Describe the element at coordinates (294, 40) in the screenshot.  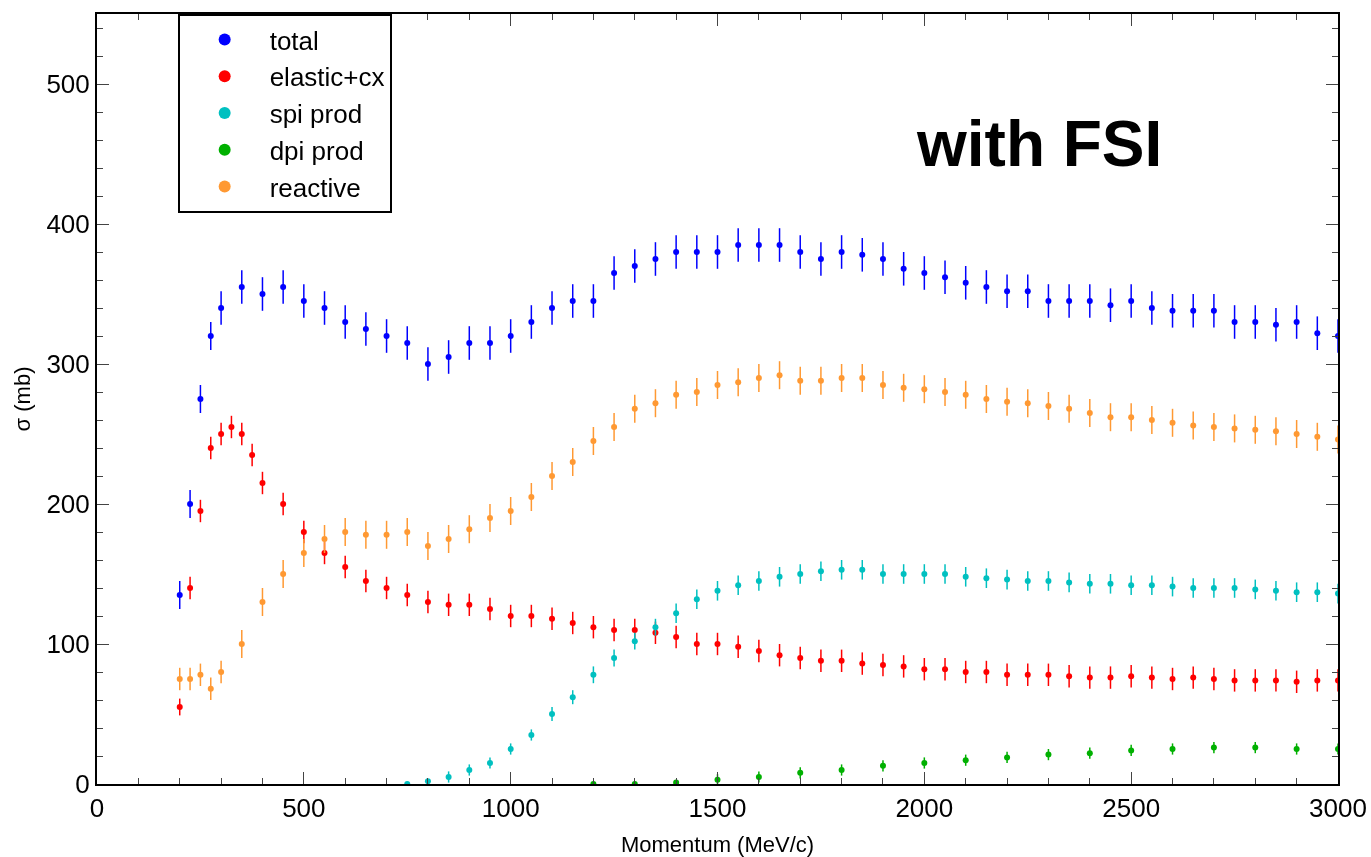
I see `legend-label: total` at that location.